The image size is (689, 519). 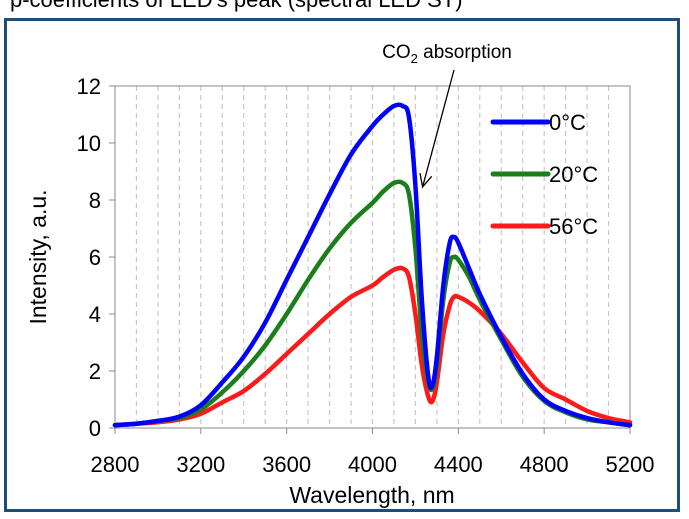 I want to click on y-tick-label: 4, so click(x=95, y=314).